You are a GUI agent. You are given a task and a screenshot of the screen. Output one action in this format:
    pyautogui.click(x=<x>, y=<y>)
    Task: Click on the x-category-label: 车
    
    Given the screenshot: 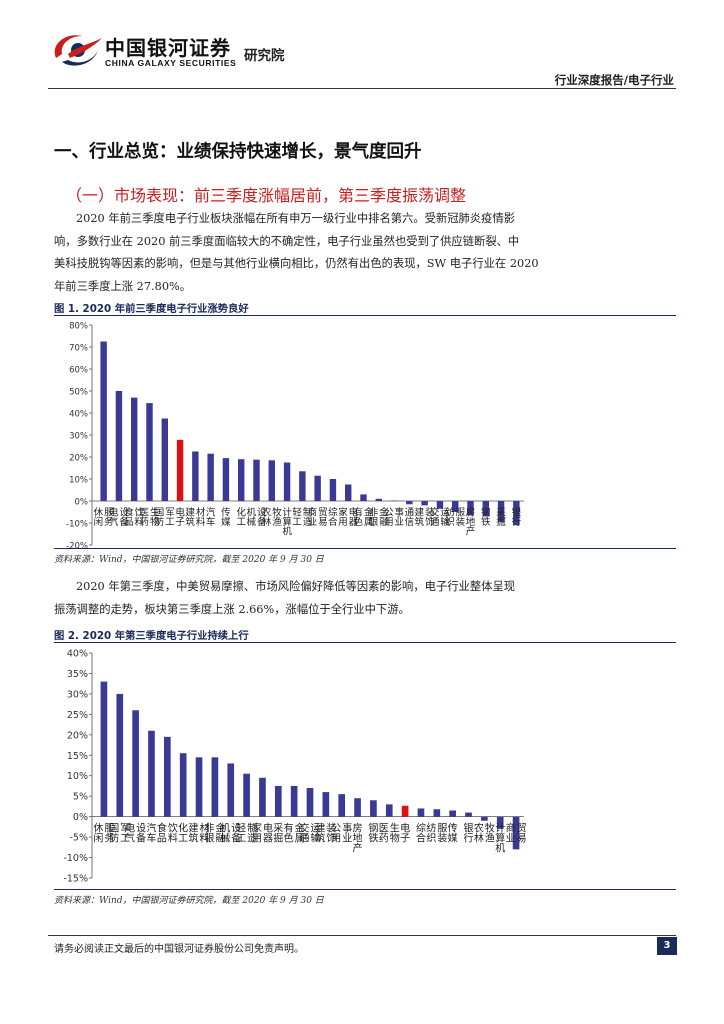 What is the action you would take?
    pyautogui.click(x=151, y=838)
    